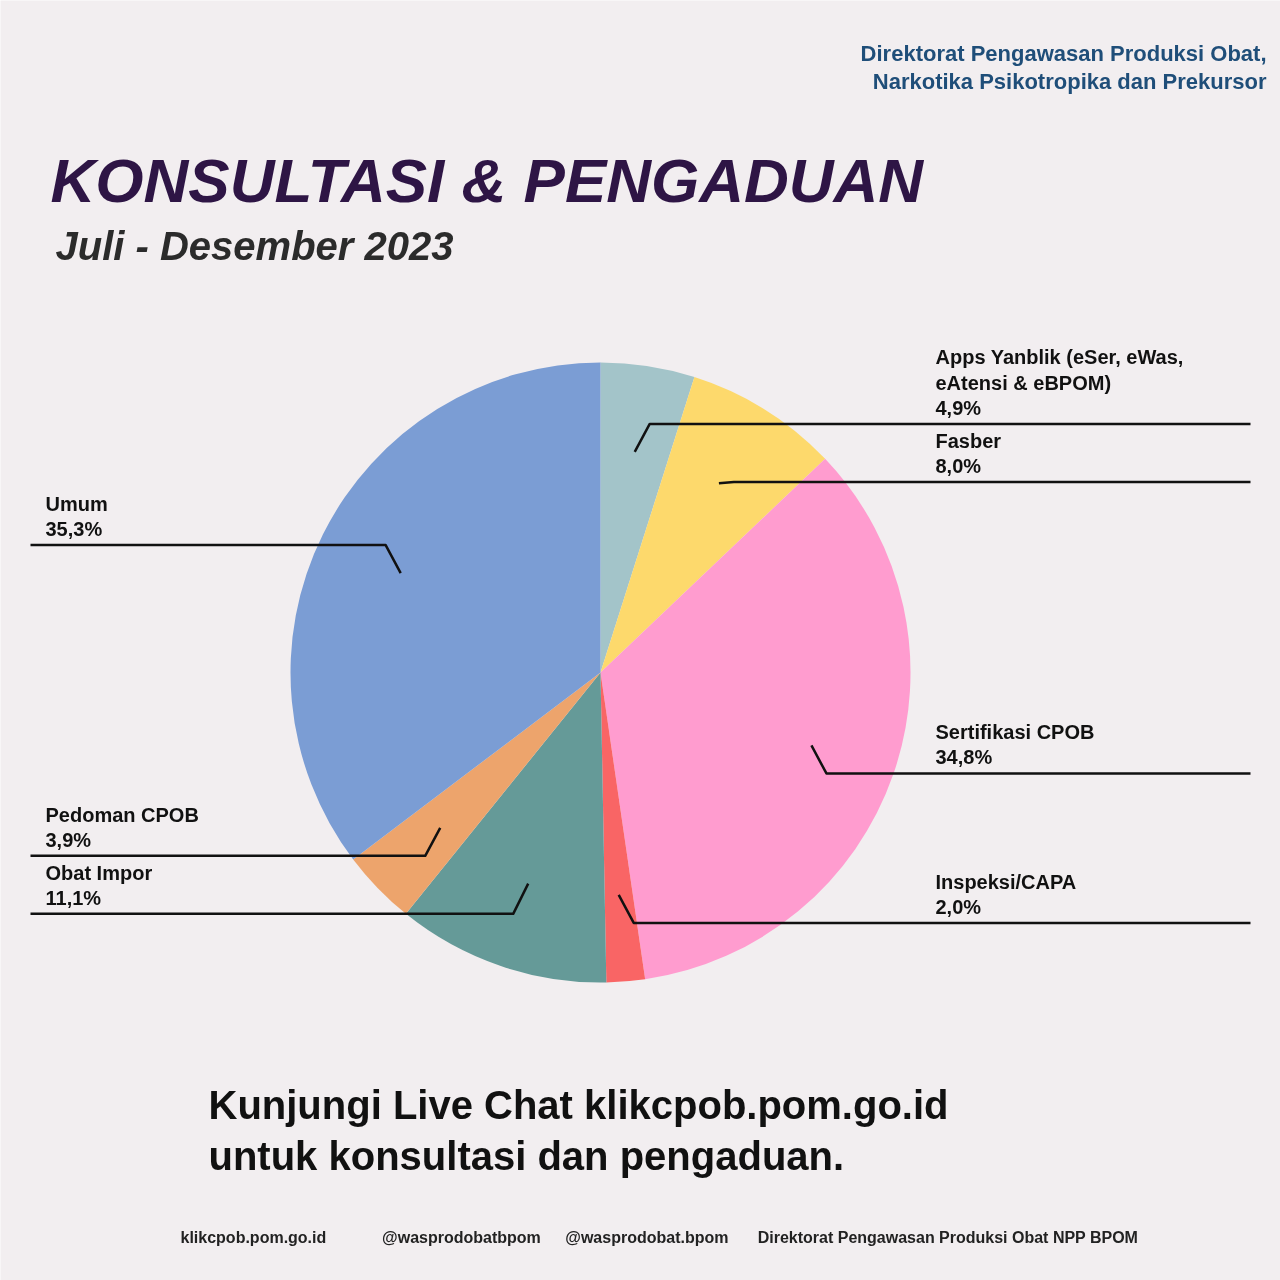 The width and height of the screenshot is (1280, 1280). I want to click on slice-label: Pedoman CPOB, so click(122, 814).